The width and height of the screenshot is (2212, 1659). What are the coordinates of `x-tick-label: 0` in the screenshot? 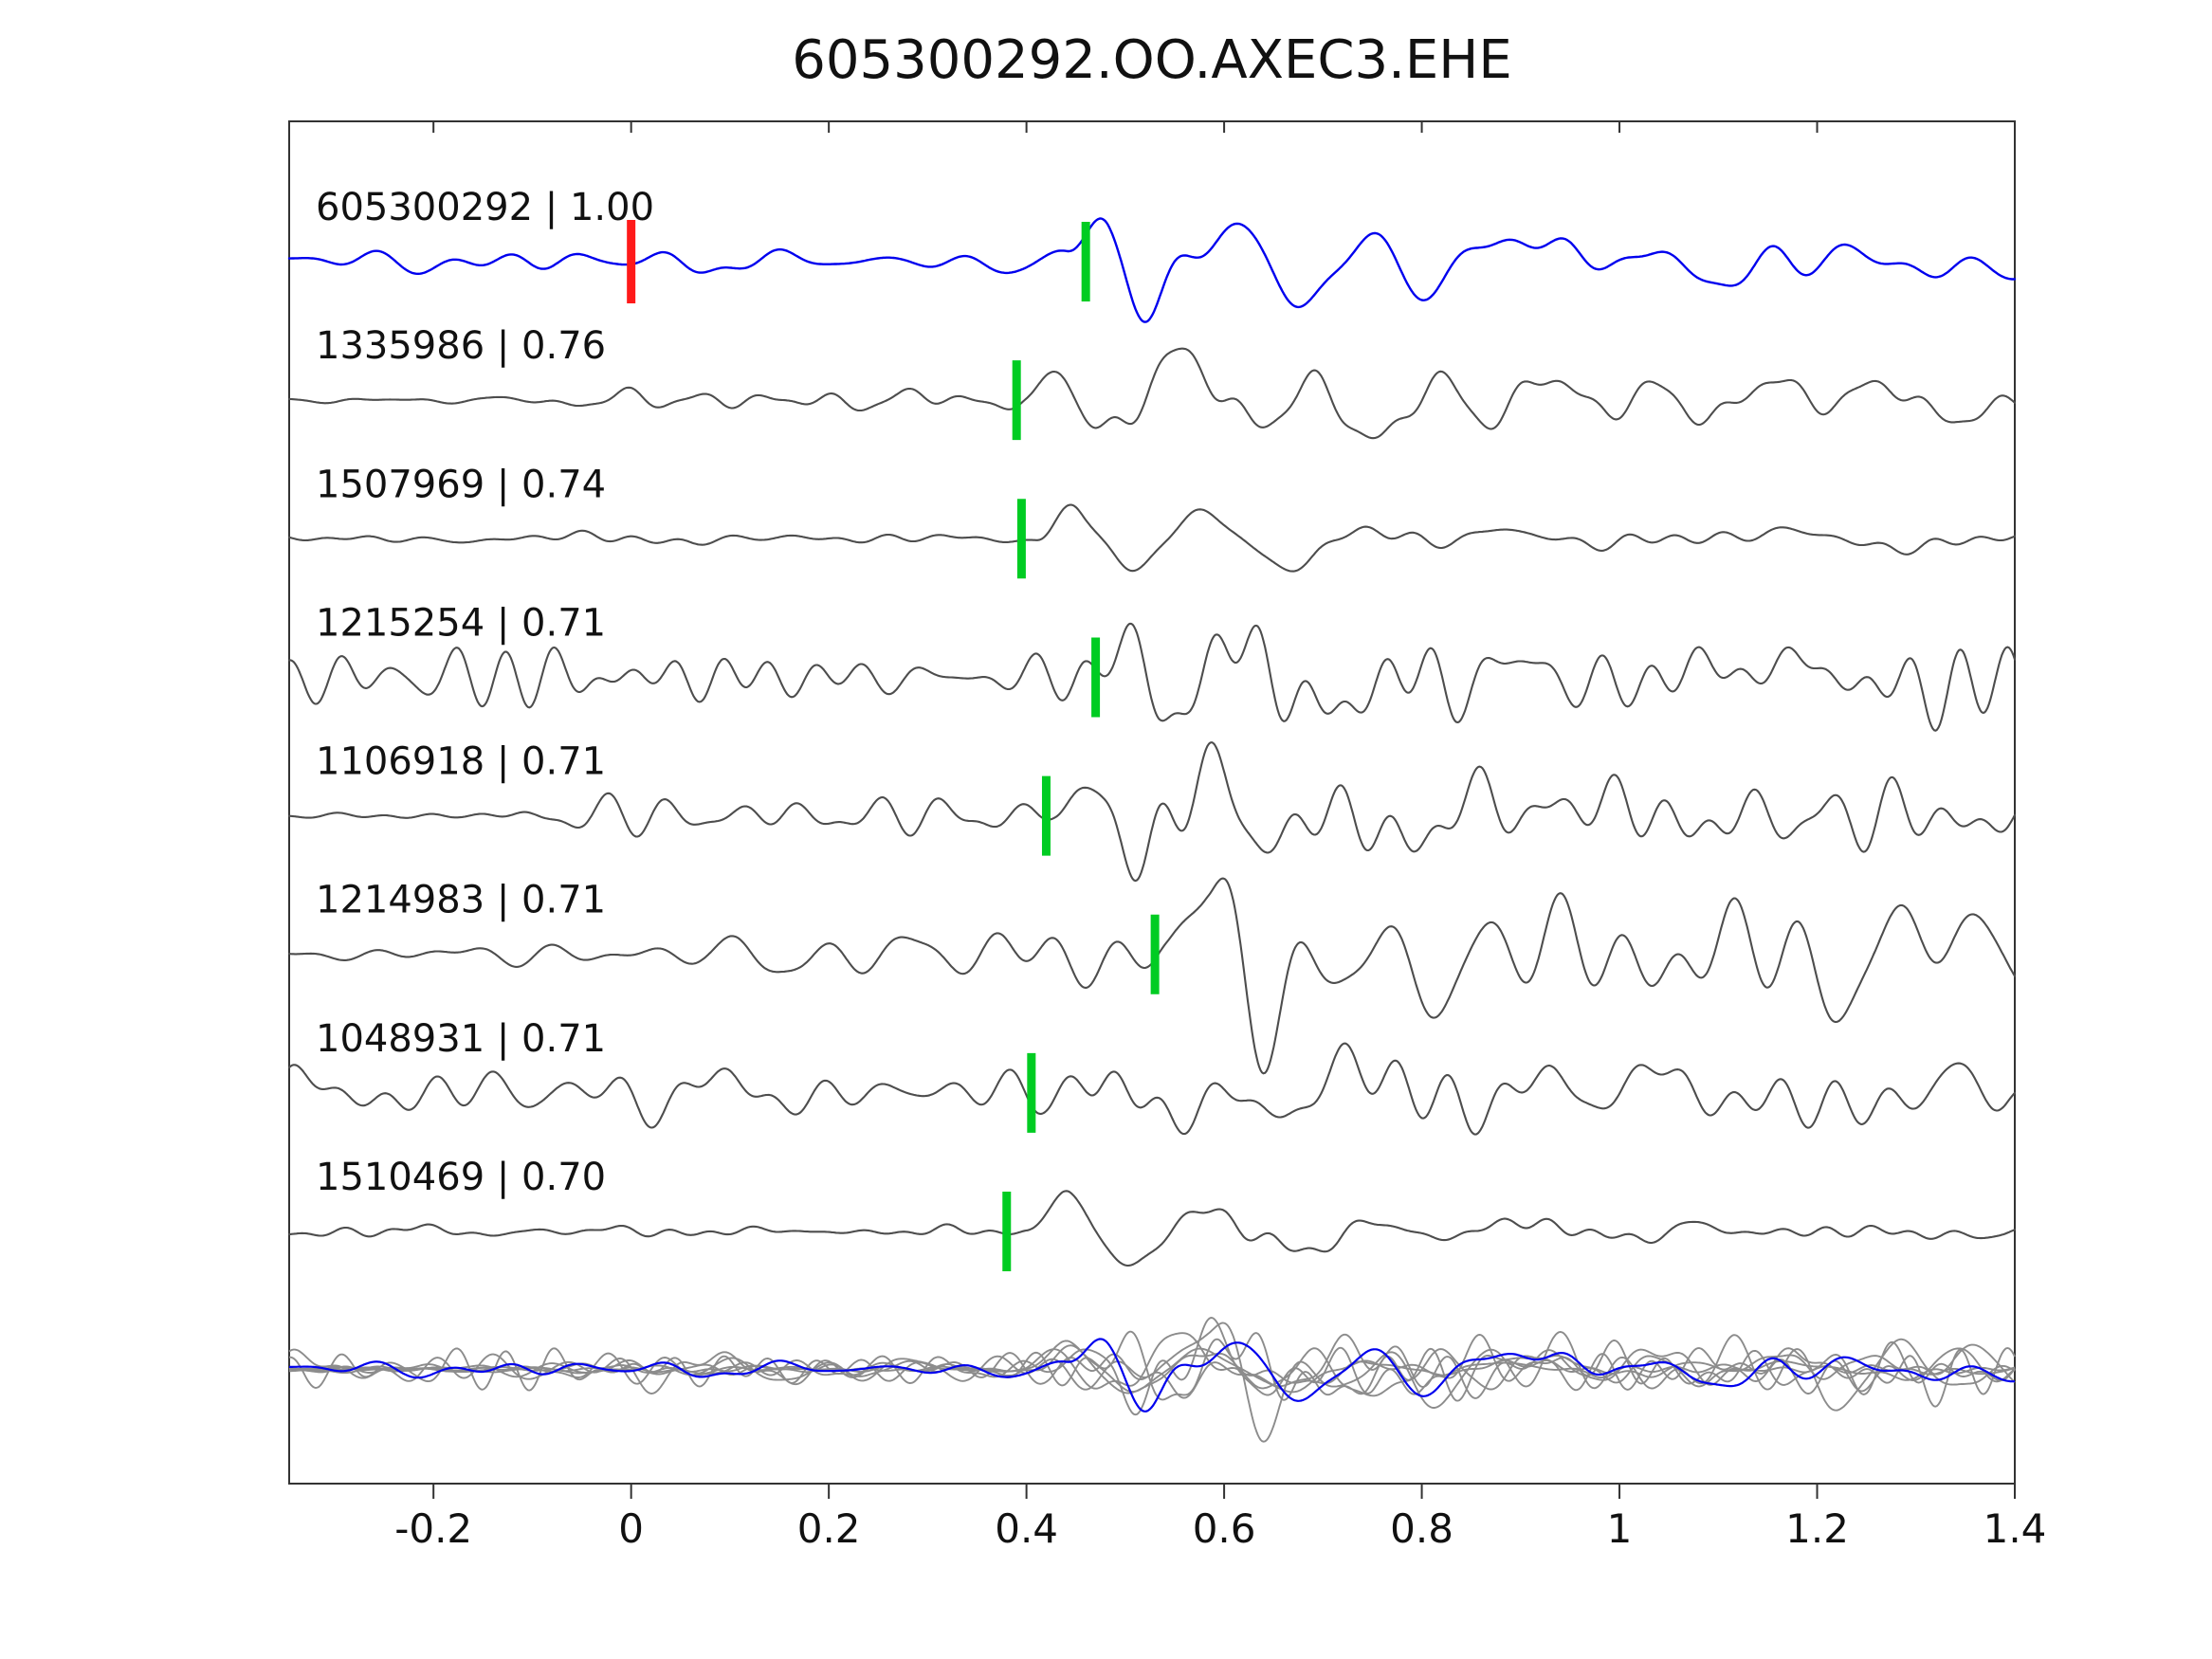 It's located at (631, 1528).